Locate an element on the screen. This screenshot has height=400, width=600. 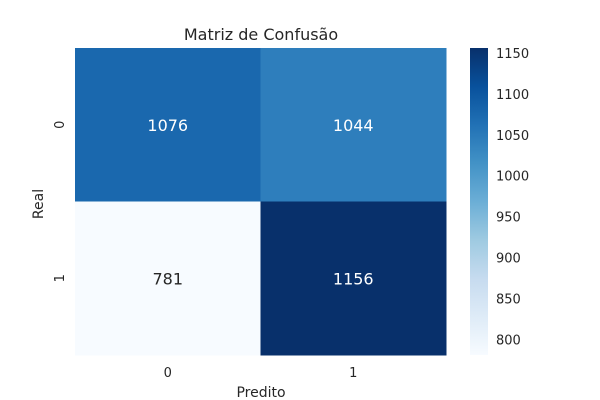
colorbar-tick-label: 1150 is located at coordinates (512, 54).